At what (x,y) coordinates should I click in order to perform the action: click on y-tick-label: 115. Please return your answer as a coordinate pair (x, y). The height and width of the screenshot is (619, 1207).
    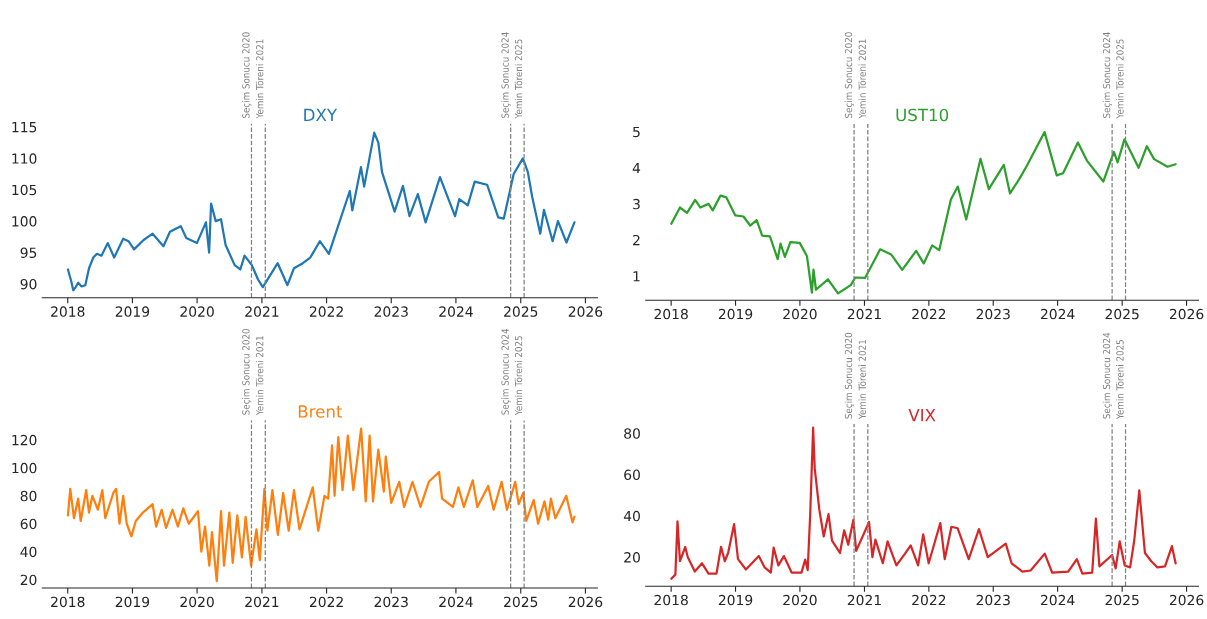
    Looking at the image, I should click on (24, 127).